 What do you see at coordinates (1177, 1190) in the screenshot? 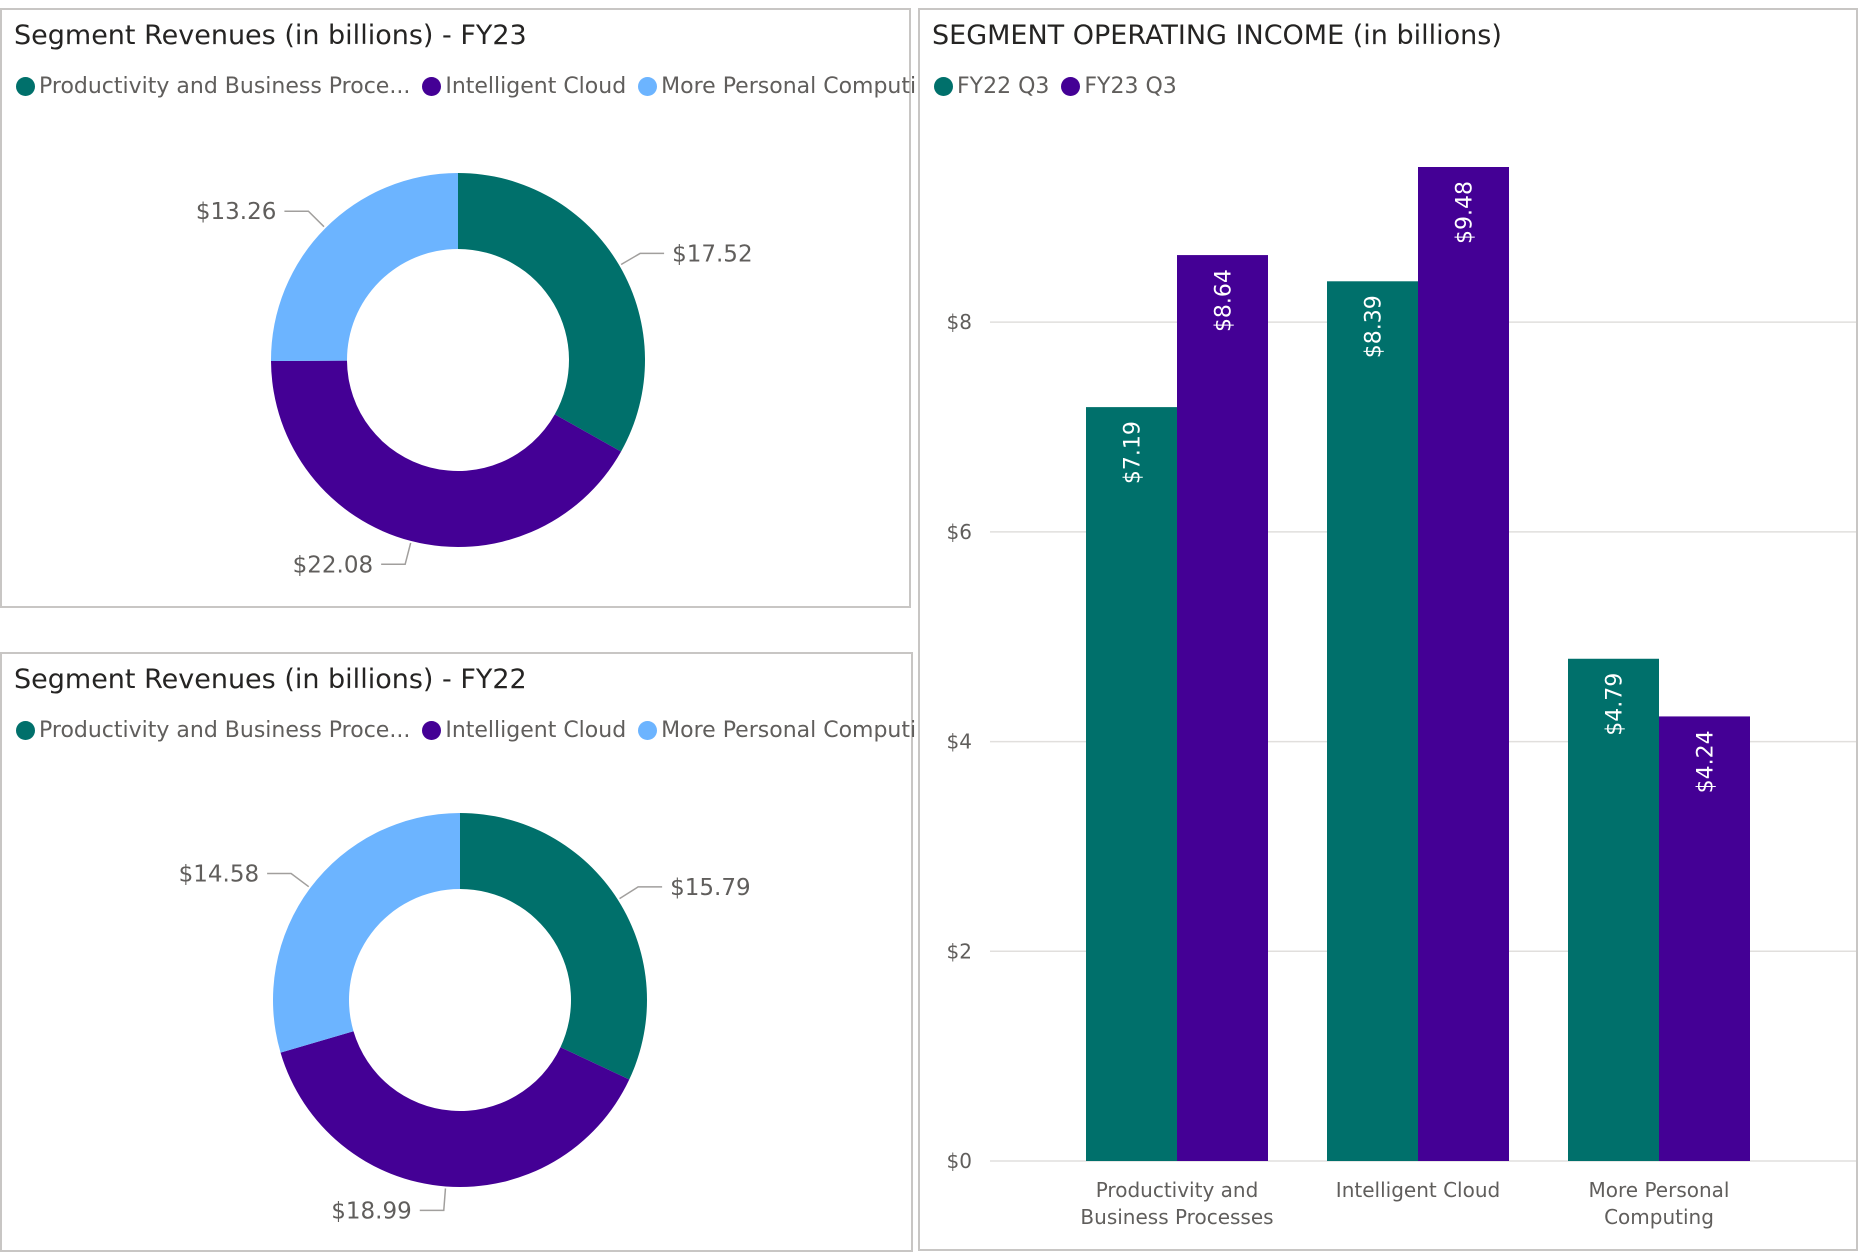
I see `x-category-label: Productivity and` at bounding box center [1177, 1190].